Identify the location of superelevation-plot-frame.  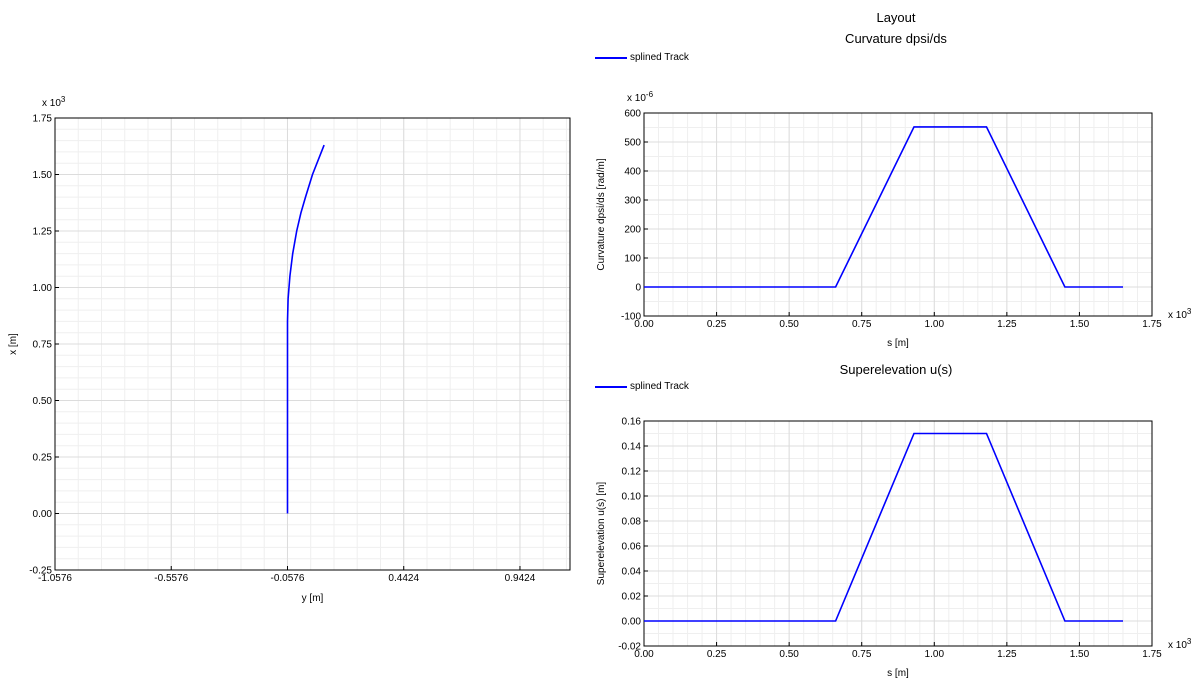
(898, 533).